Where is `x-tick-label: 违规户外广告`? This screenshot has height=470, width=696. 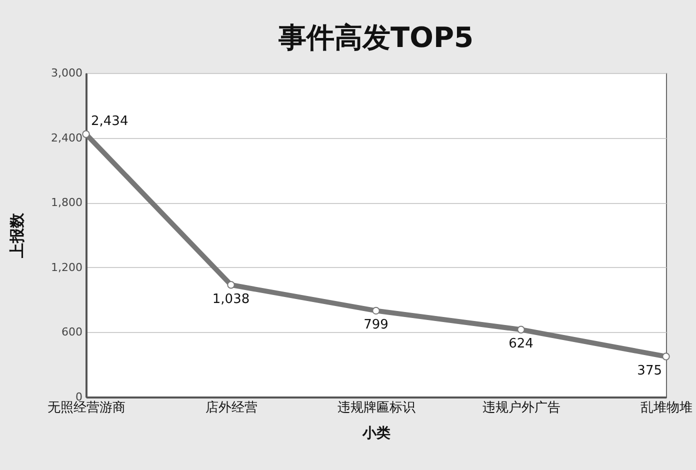 x-tick-label: 违规户外广告 is located at coordinates (521, 408).